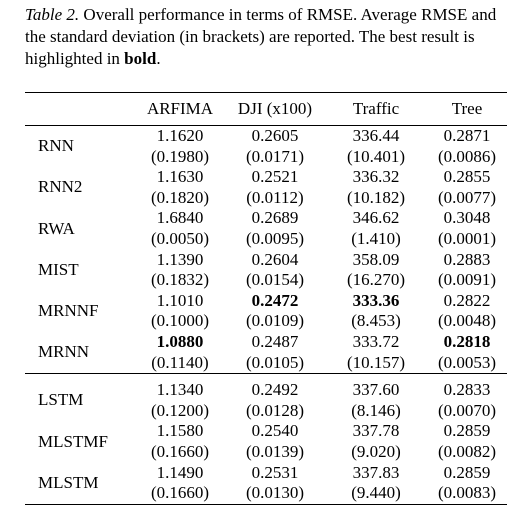 This screenshot has width=518, height=525. What do you see at coordinates (467, 238) in the screenshot?
I see `cell-std: (0.0001)` at bounding box center [467, 238].